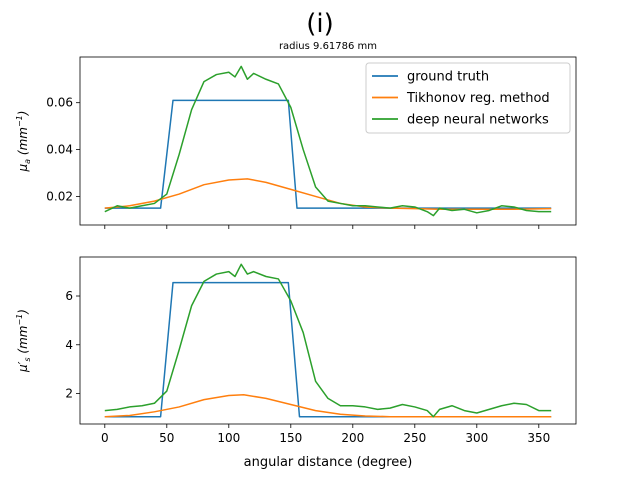 The height and width of the screenshot is (478, 640). Describe the element at coordinates (69, 394) in the screenshot. I see `y-tick-label: 2` at that location.